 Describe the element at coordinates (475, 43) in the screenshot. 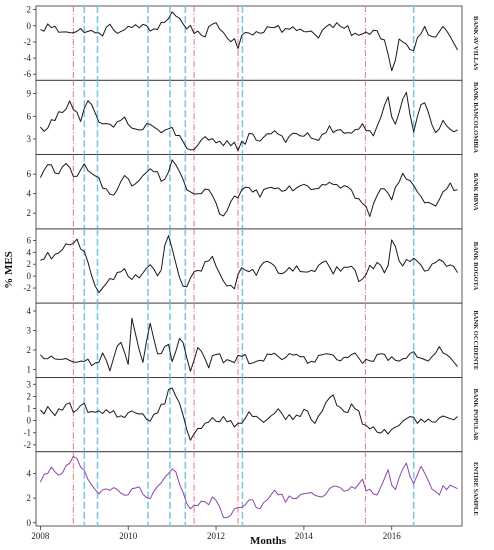

I see `panel-label: BANK AV VILLAS` at that location.